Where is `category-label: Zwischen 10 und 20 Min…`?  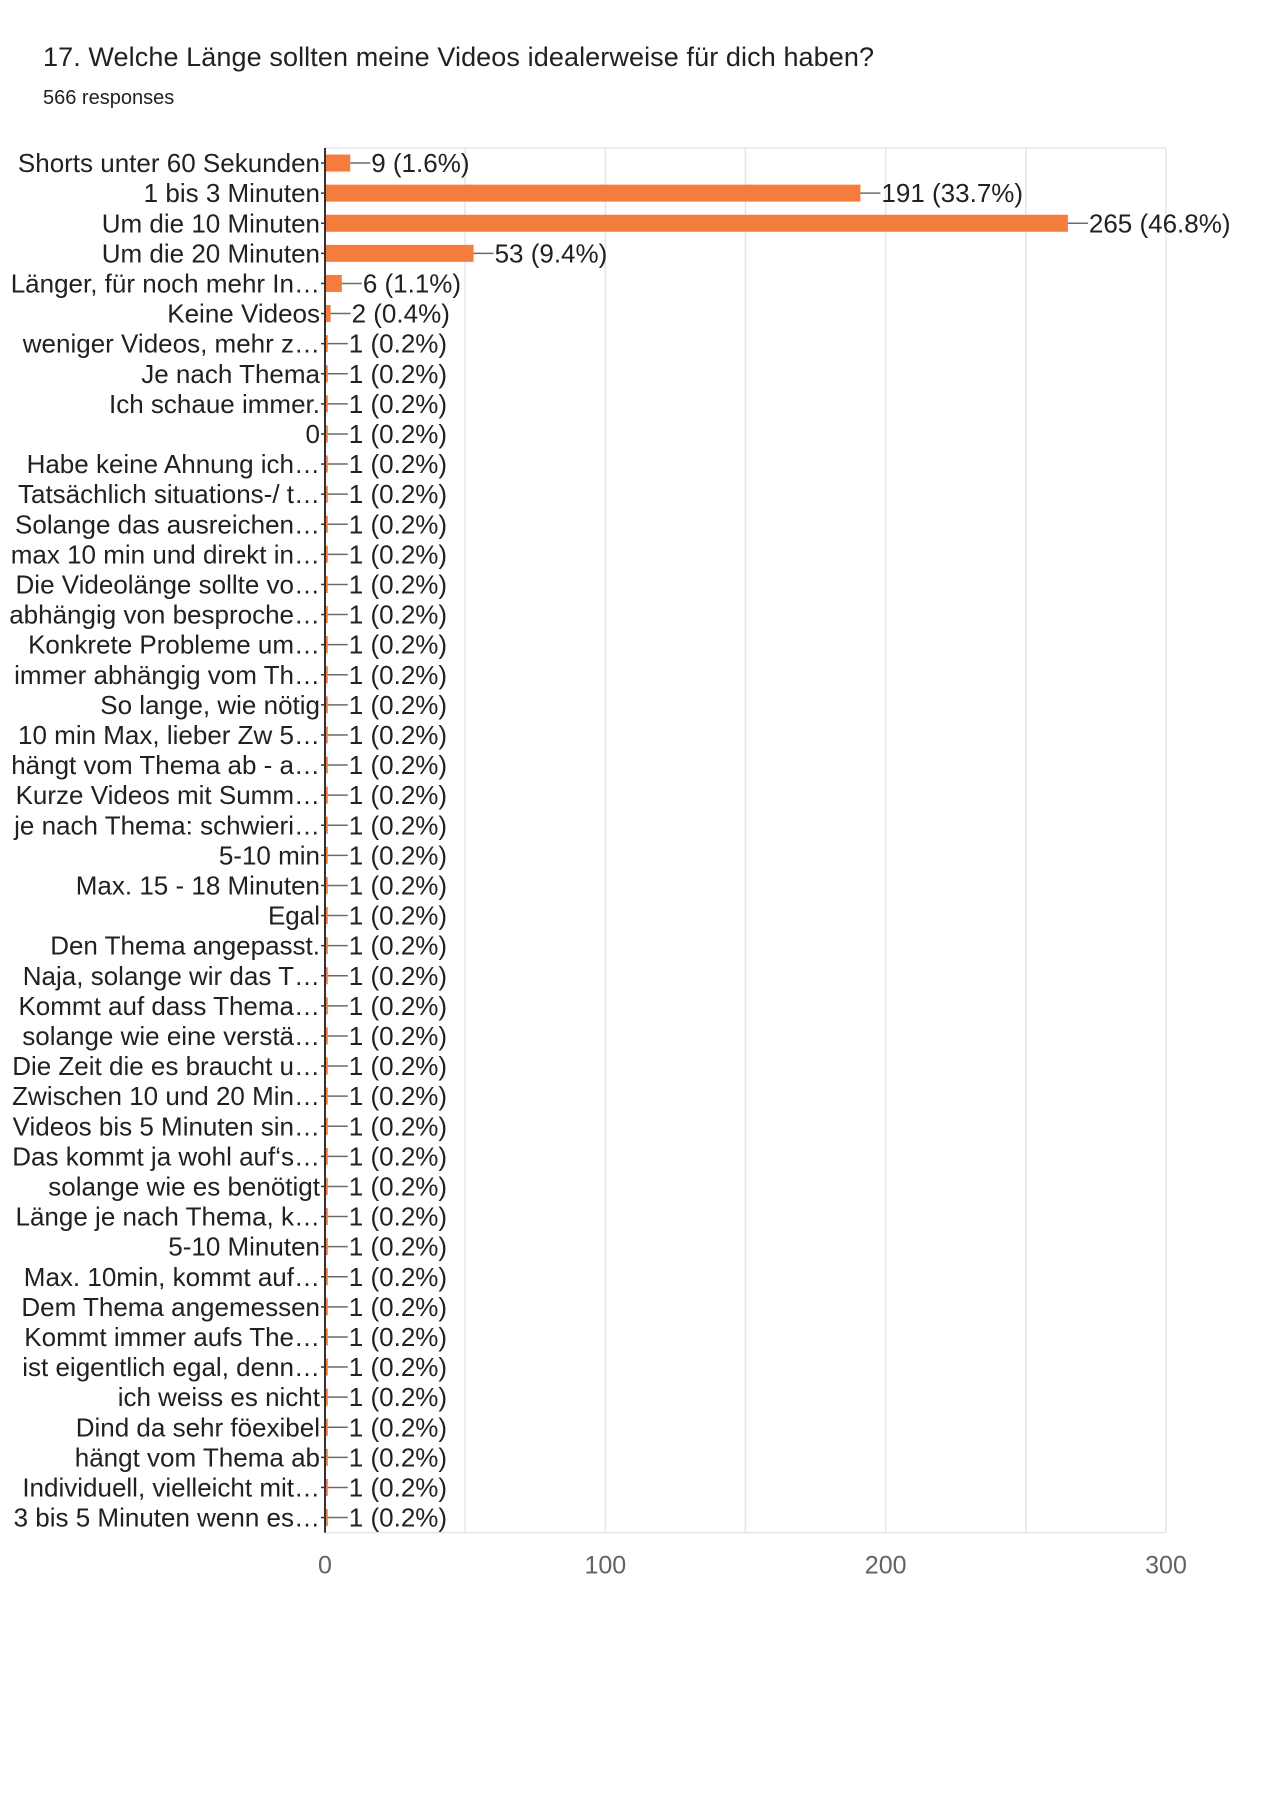 category-label: Zwischen 10 und 20 Min… is located at coordinates (166, 1096).